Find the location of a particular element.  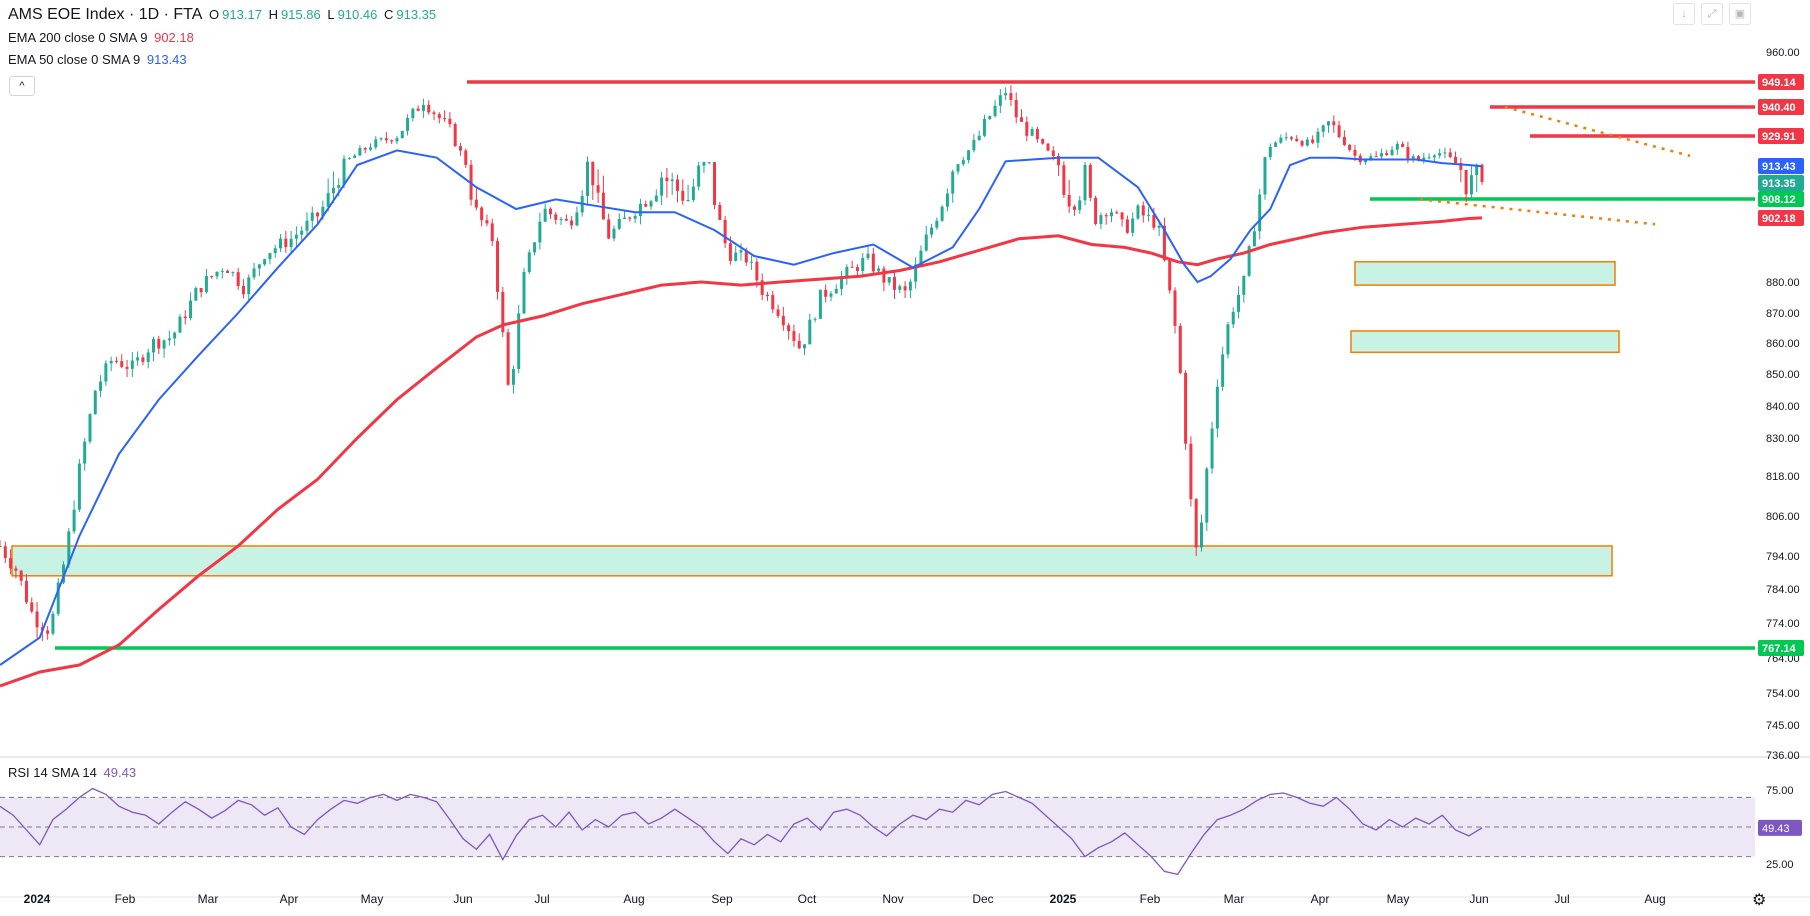

rsi-line is located at coordinates (741, 831).